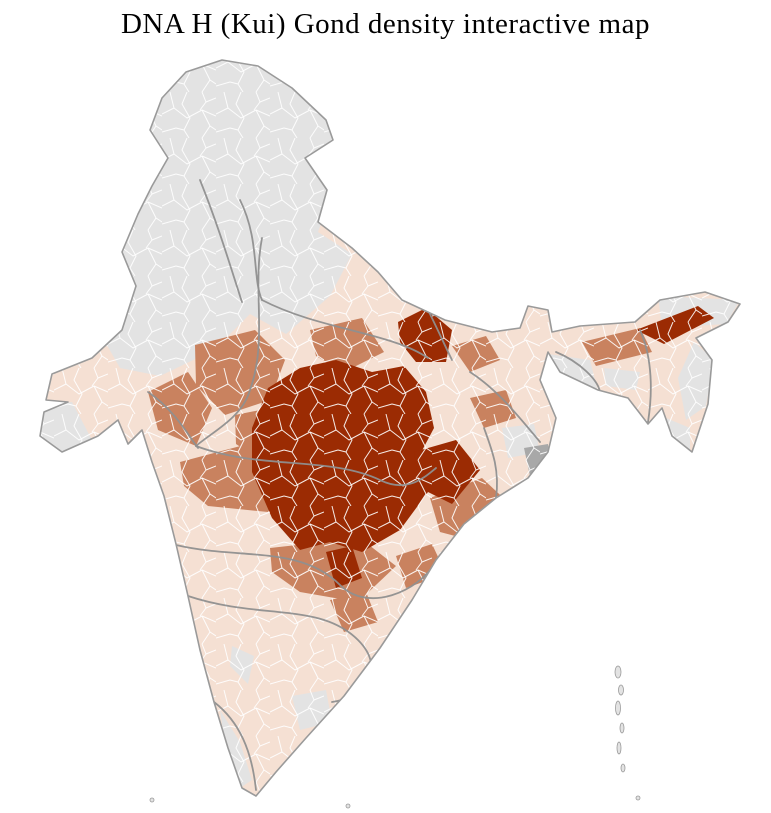  I want to click on andaman-nicobar-islands, so click(620, 719).